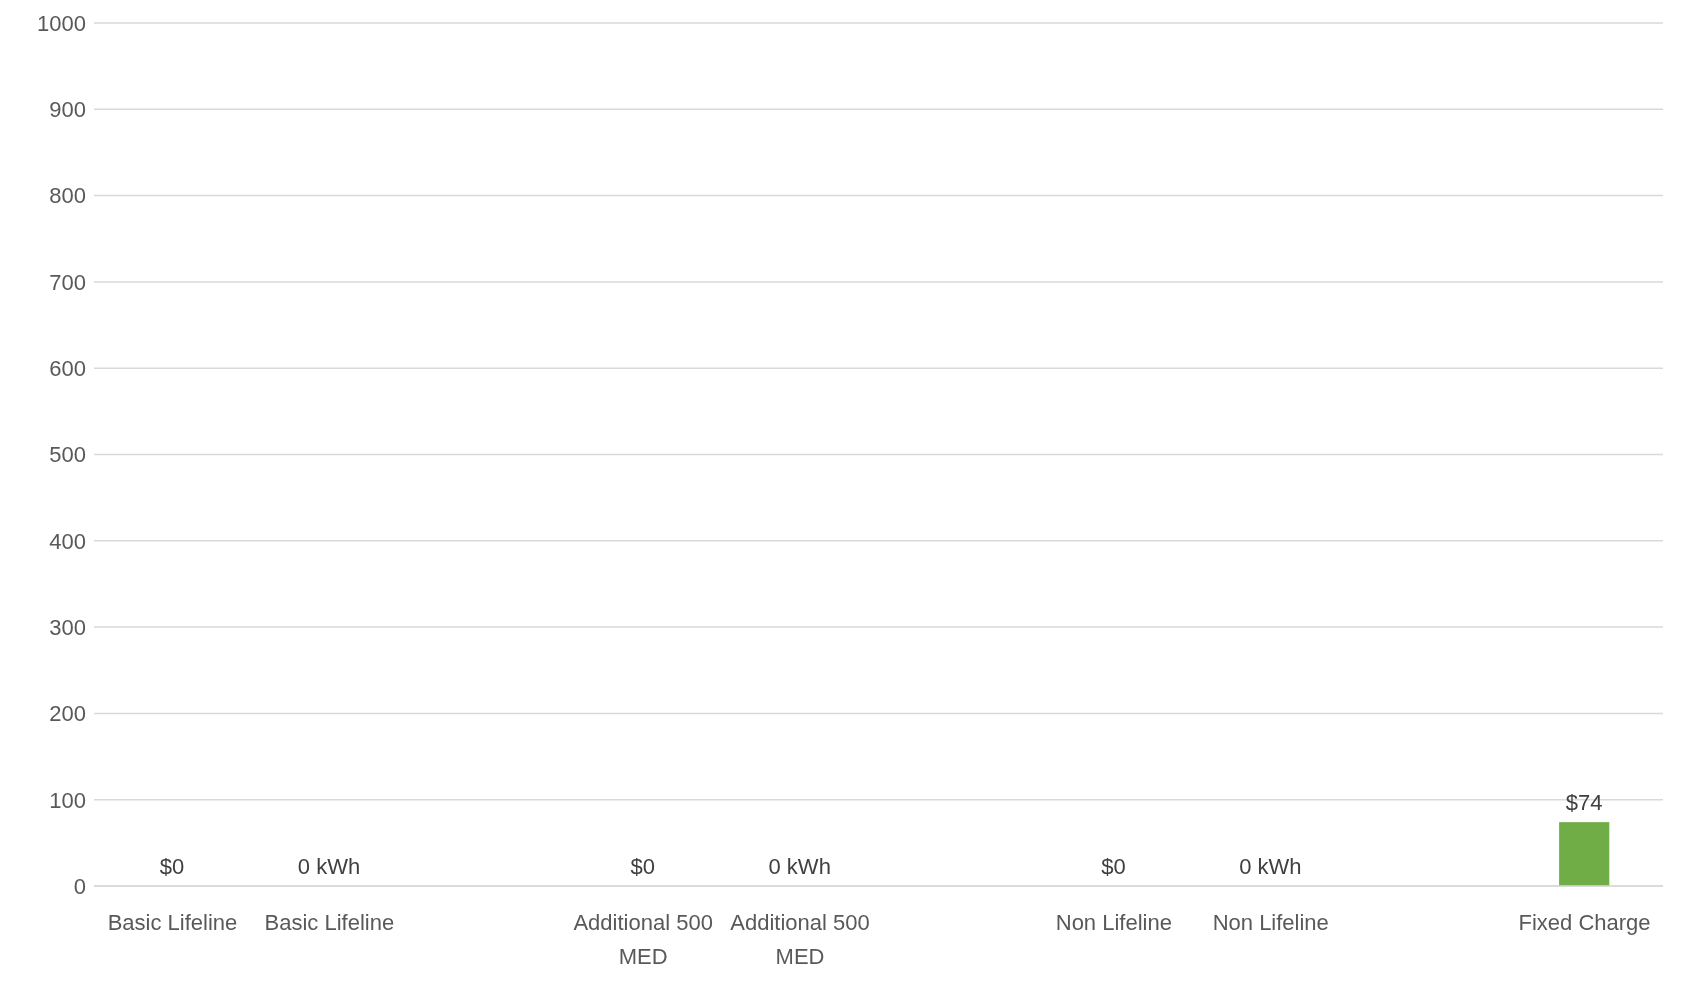 Image resolution: width=1681 pixels, height=994 pixels. What do you see at coordinates (79, 886) in the screenshot?
I see `y-tick-label: 0` at bounding box center [79, 886].